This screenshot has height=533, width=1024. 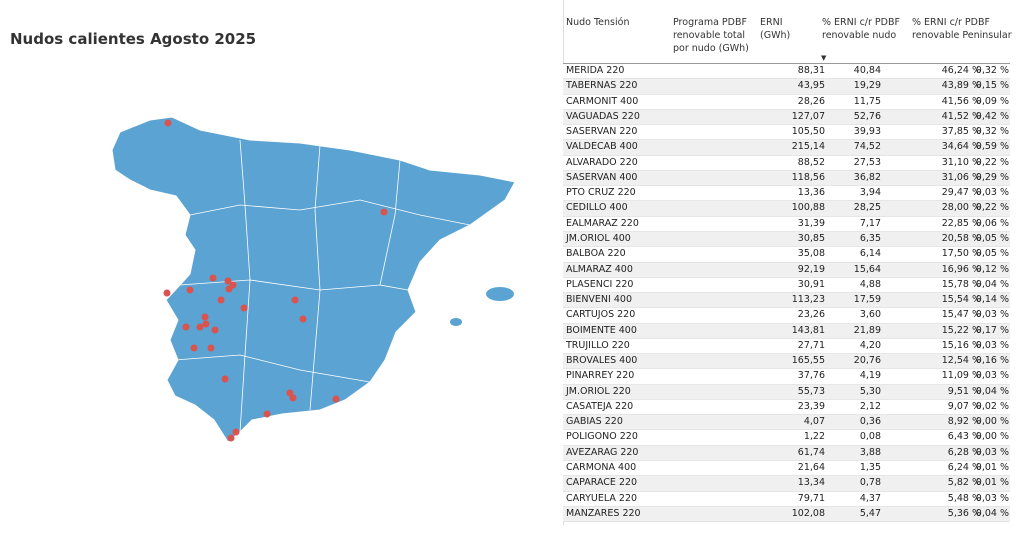 I want to click on cell-value: 27,53, so click(x=867, y=162).